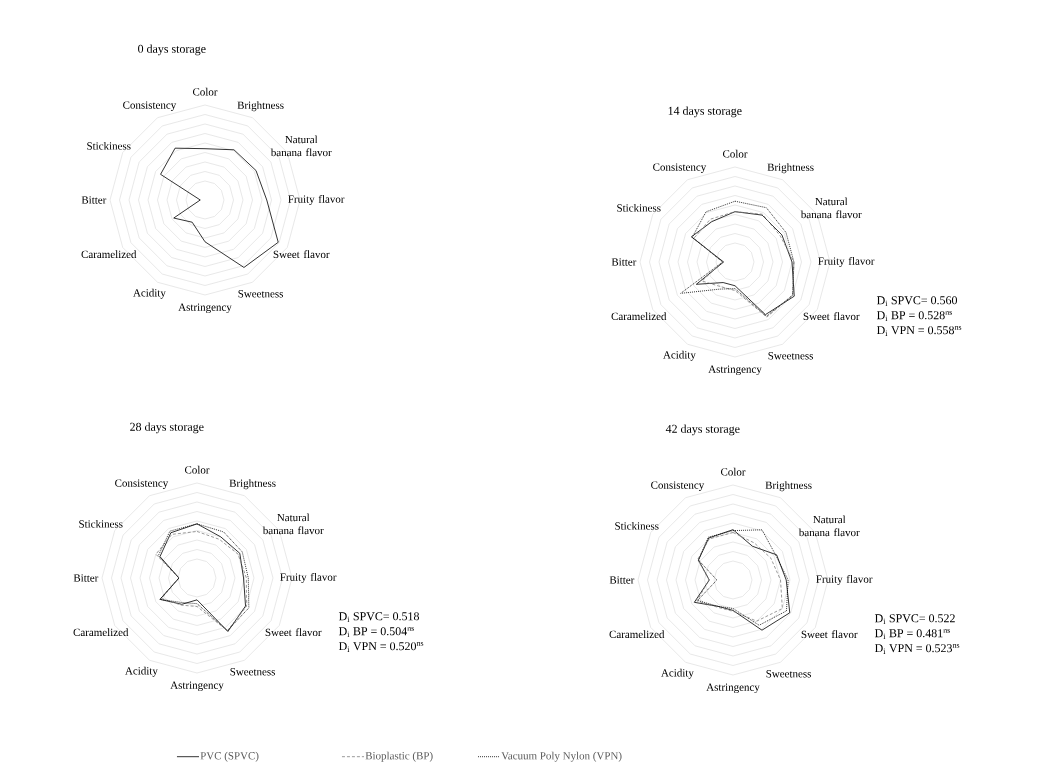 This screenshot has width=1040, height=776. I want to click on chart-title: 42 days storage, so click(702, 430).